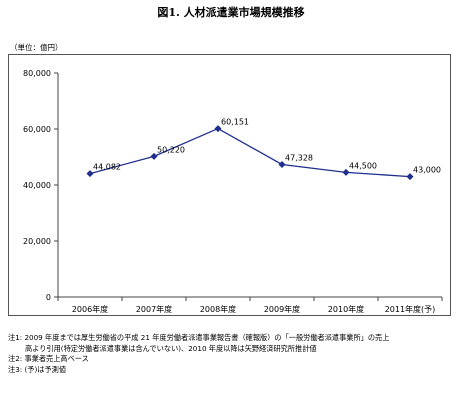 The height and width of the screenshot is (400, 462). What do you see at coordinates (37, 241) in the screenshot?
I see `y-tick-label: 20,000` at bounding box center [37, 241].